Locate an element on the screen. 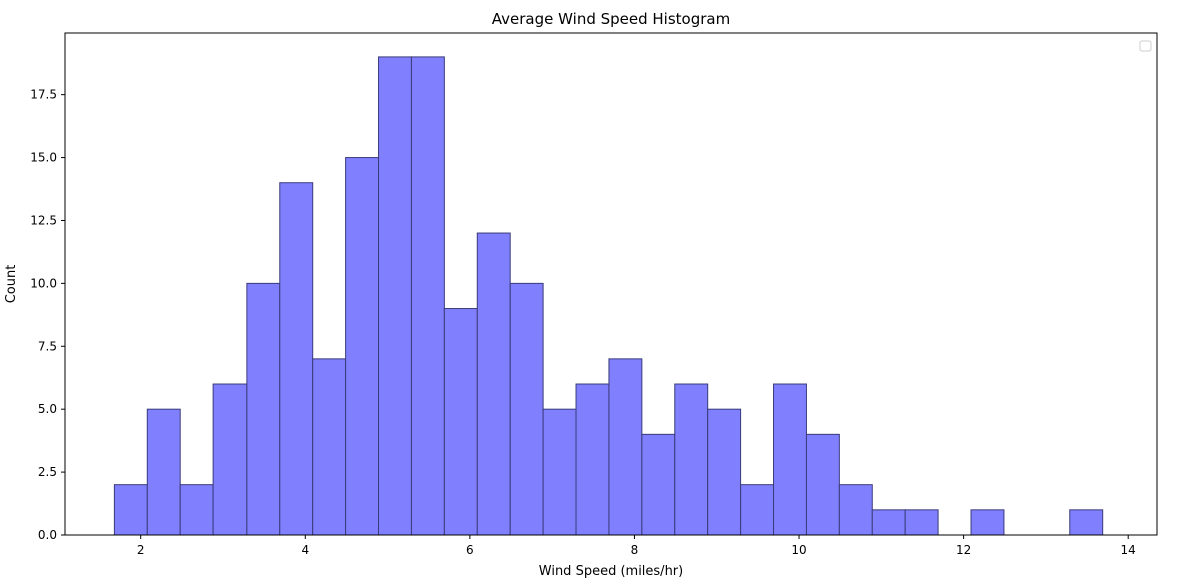  x-tick-label: 8 is located at coordinates (635, 550).